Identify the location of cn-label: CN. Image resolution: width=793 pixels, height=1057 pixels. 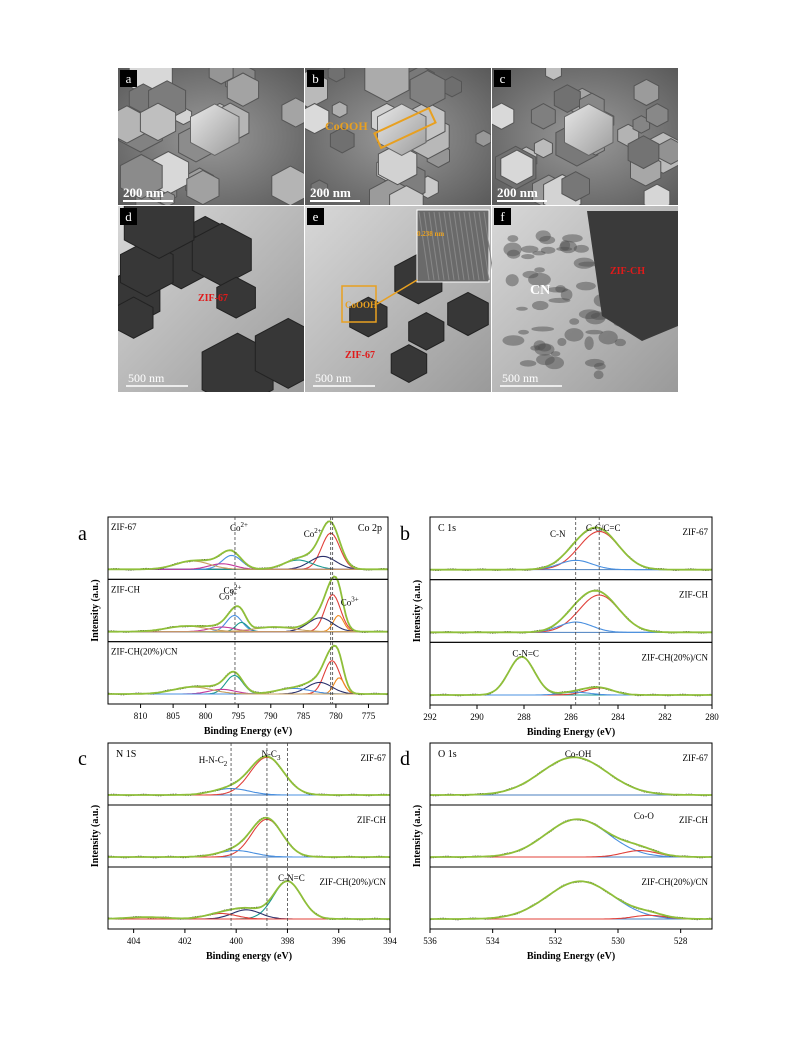
(540, 290).